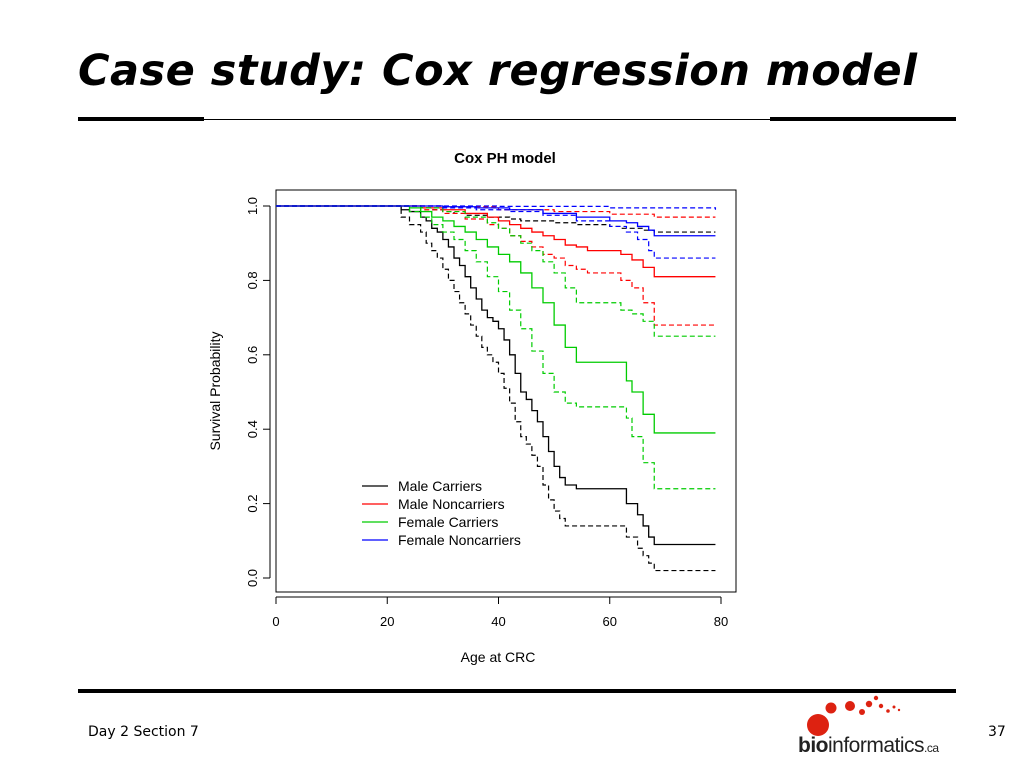 The height and width of the screenshot is (768, 1024). I want to click on y-tick-label: 0.4, so click(252, 429).